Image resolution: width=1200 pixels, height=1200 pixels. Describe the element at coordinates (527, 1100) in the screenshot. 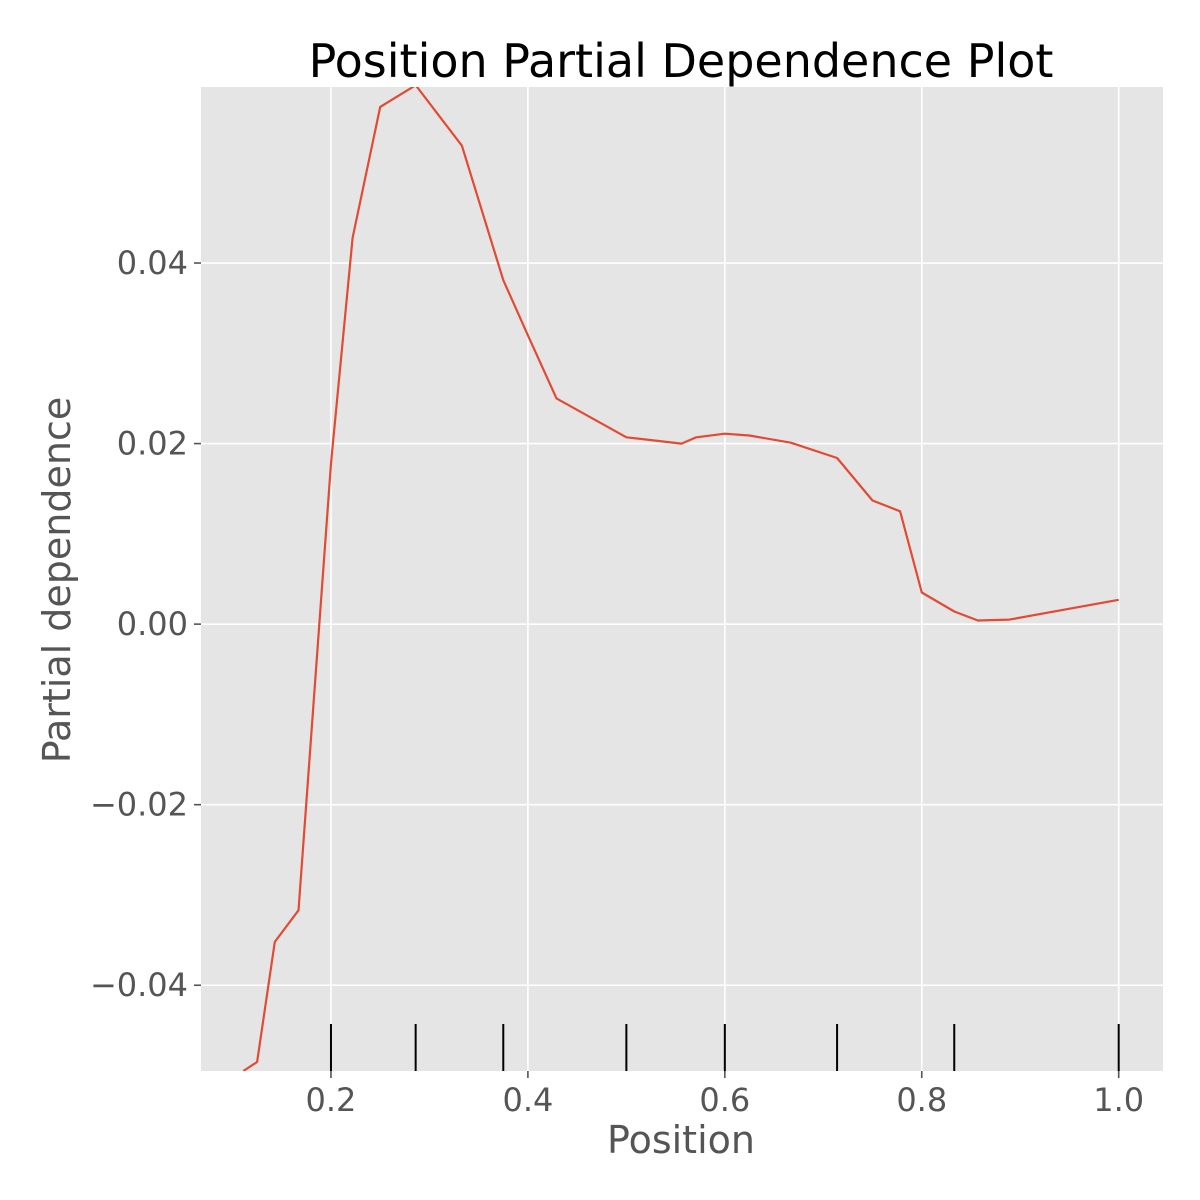

I see `x-tick-label: 0.4` at that location.